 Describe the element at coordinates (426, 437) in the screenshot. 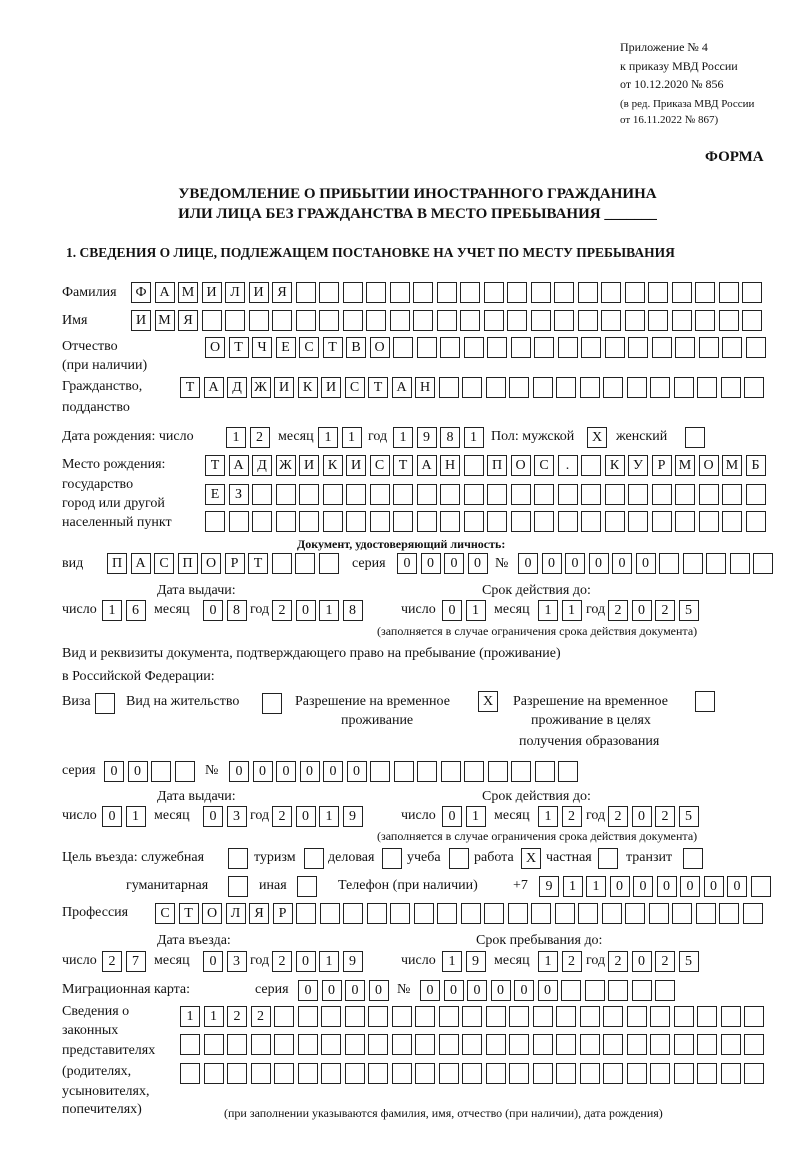

I see `char-cell: 9` at that location.